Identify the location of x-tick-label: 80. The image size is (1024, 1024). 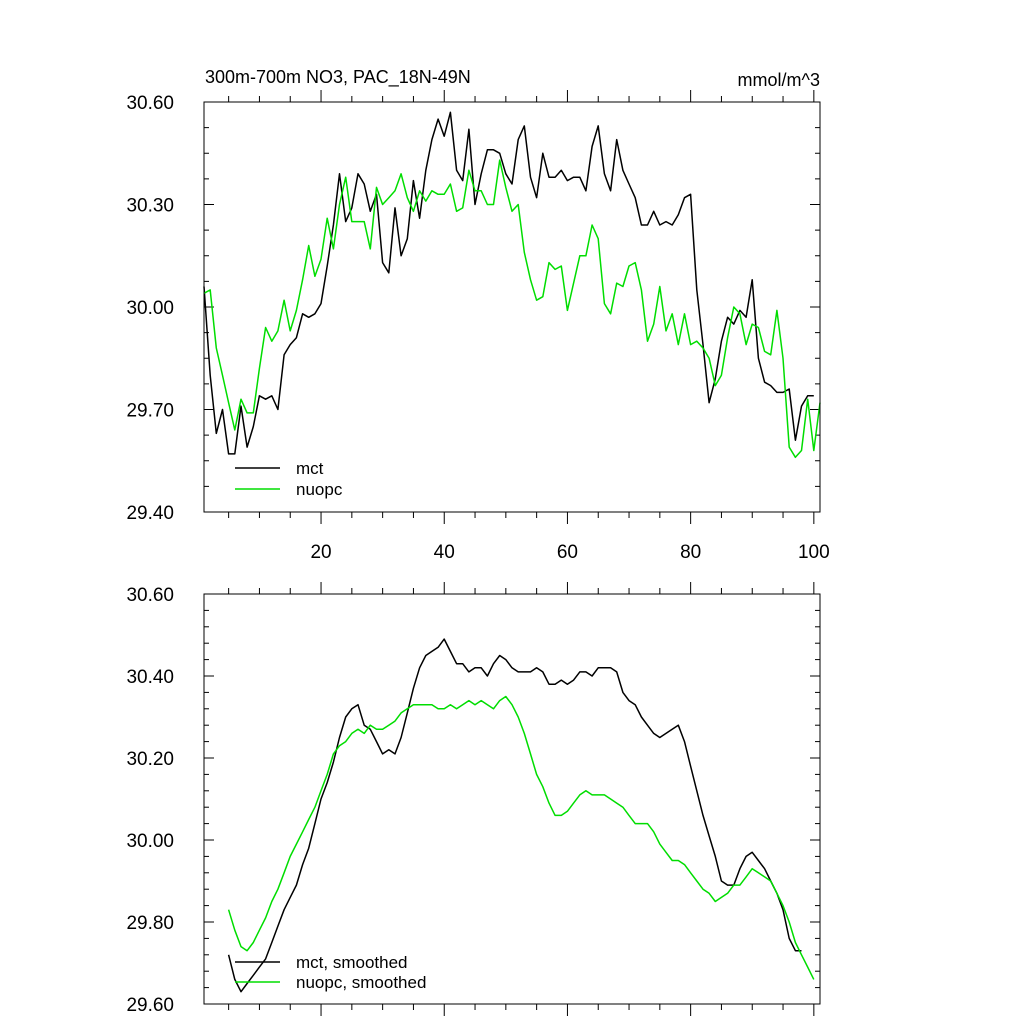
(690, 552).